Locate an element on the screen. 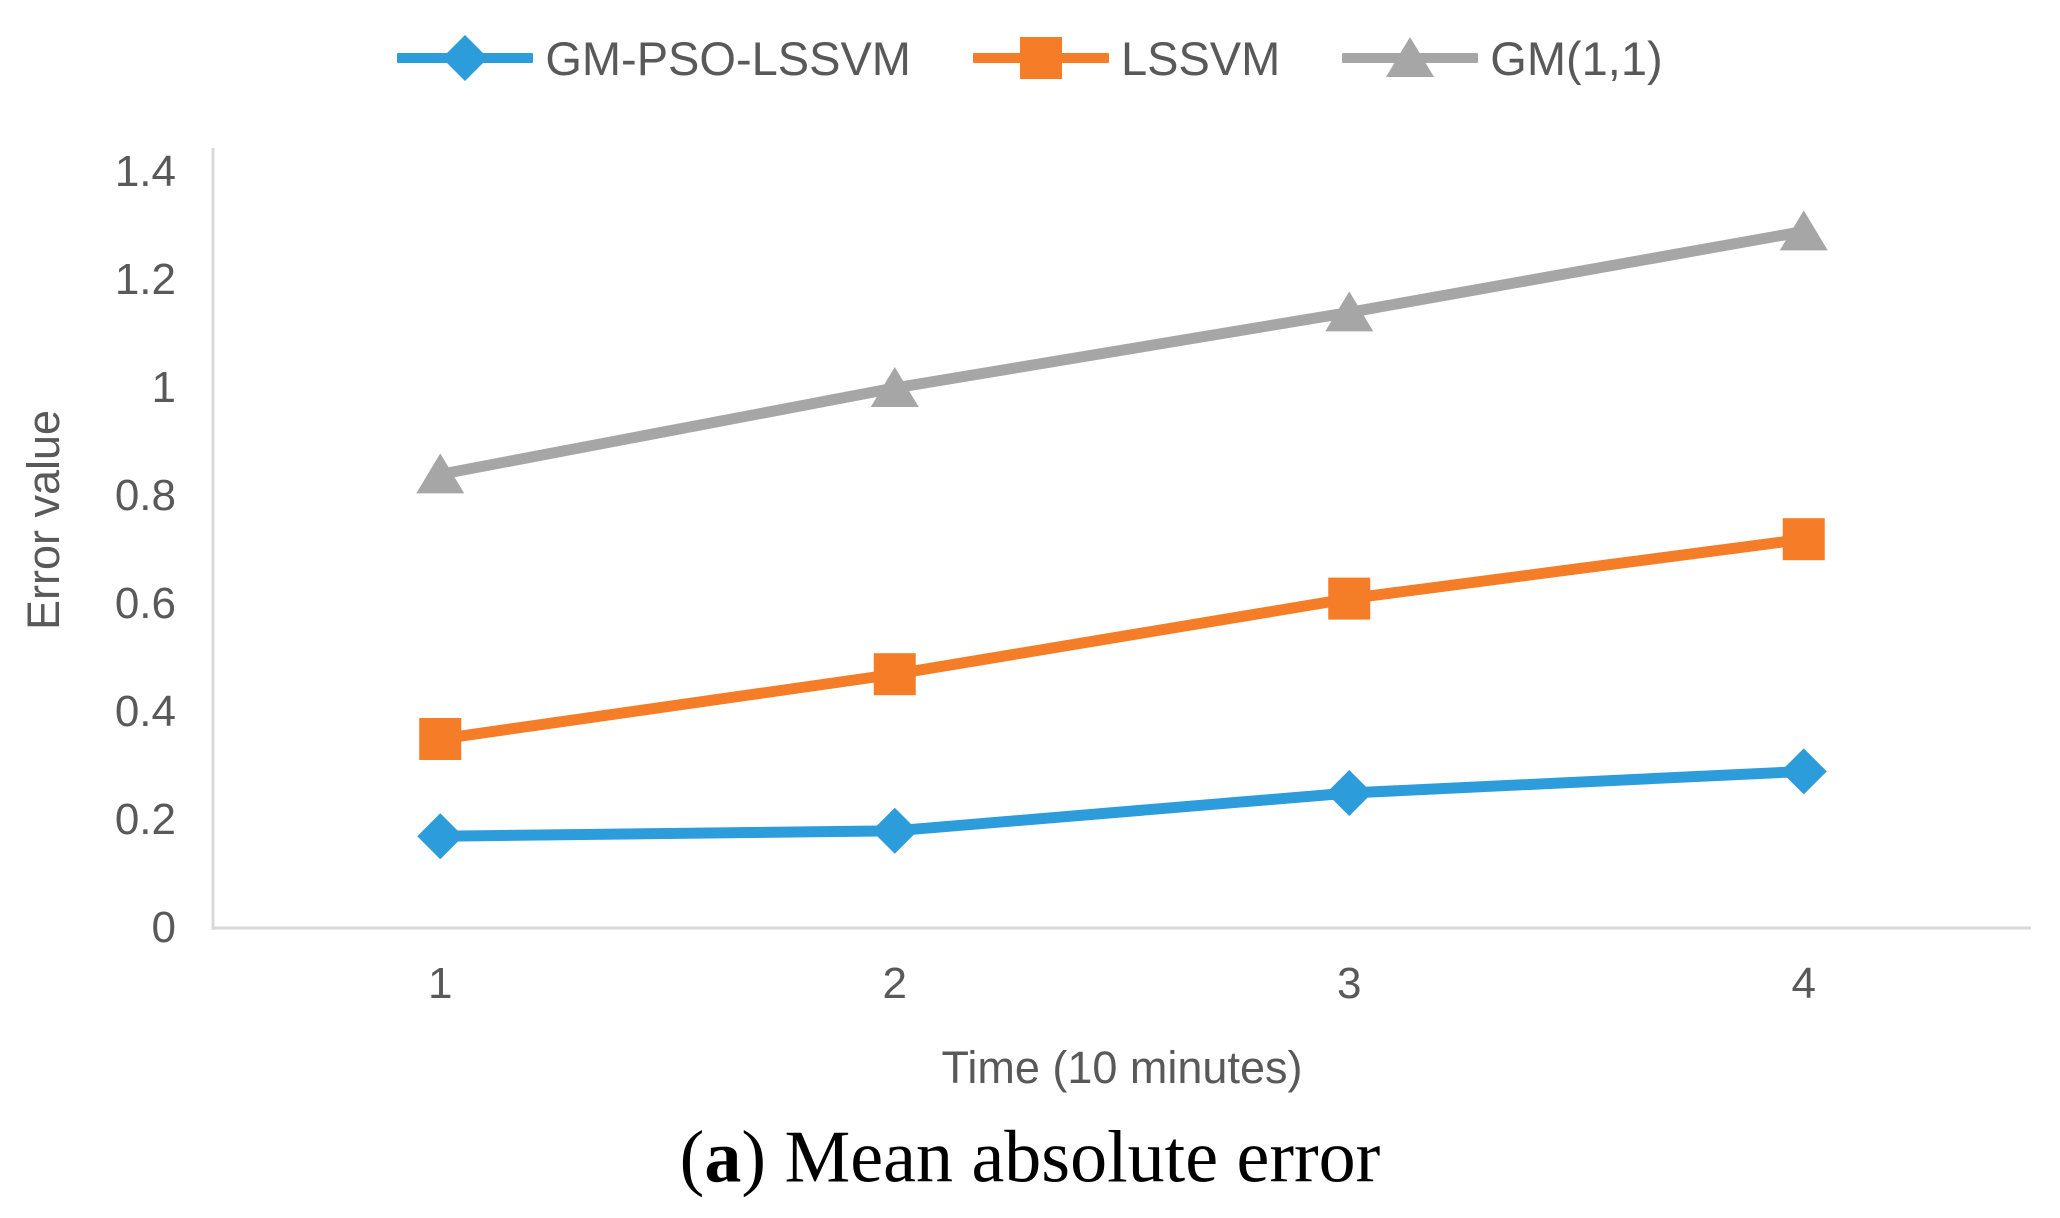 Image resolution: width=2060 pixels, height=1218 pixels. y-tick-label: 1.4 is located at coordinates (145, 171).